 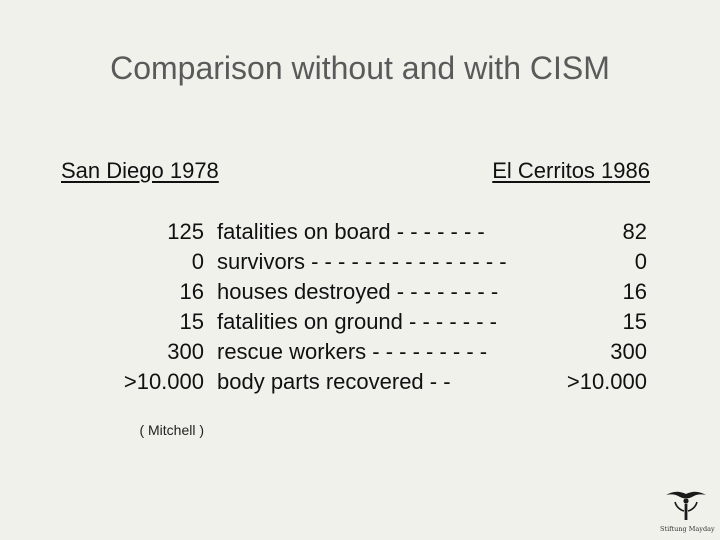 What do you see at coordinates (334, 381) in the screenshot?
I see `row-label: body parts recovered - -` at bounding box center [334, 381].